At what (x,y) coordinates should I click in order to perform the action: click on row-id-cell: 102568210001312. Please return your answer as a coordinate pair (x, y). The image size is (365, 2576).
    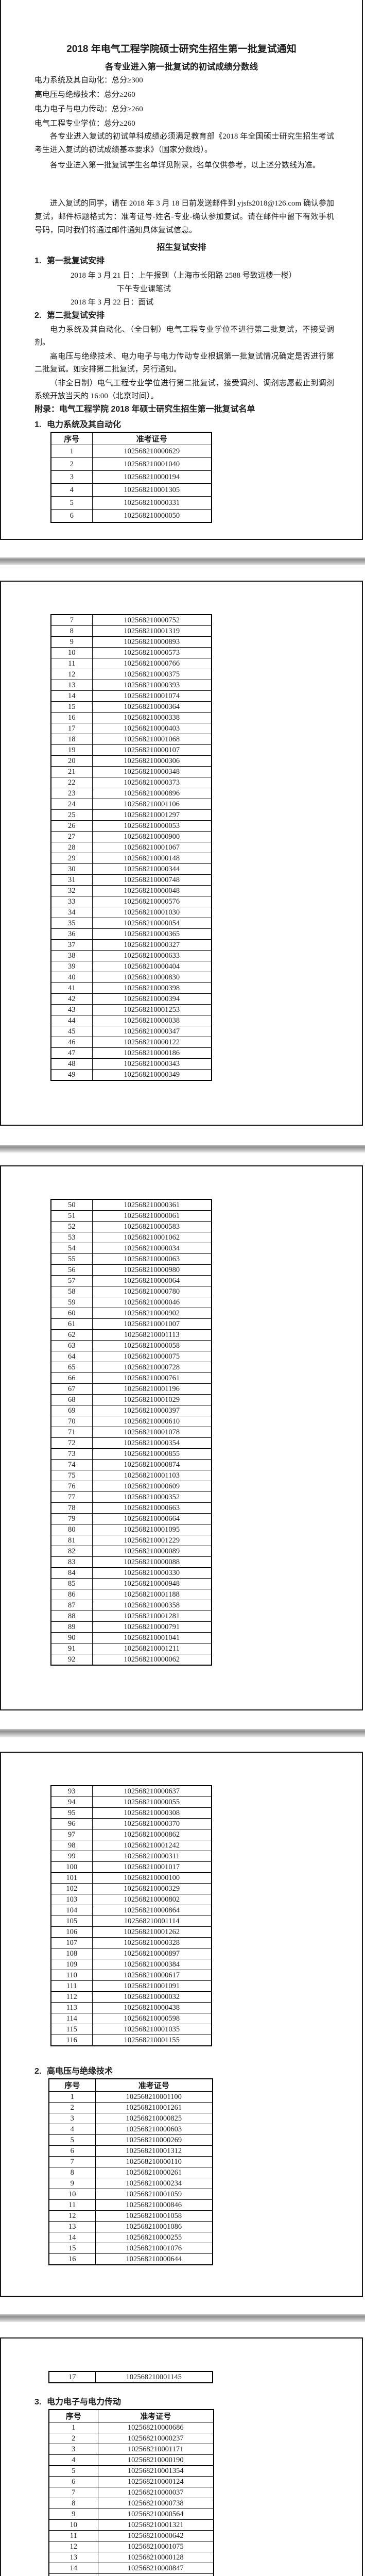
    Looking at the image, I should click on (154, 2151).